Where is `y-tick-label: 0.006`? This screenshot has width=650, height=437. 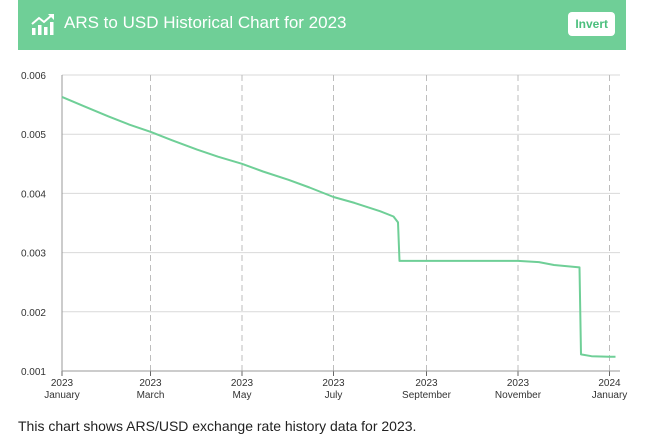
y-tick-label: 0.006 is located at coordinates (33, 76).